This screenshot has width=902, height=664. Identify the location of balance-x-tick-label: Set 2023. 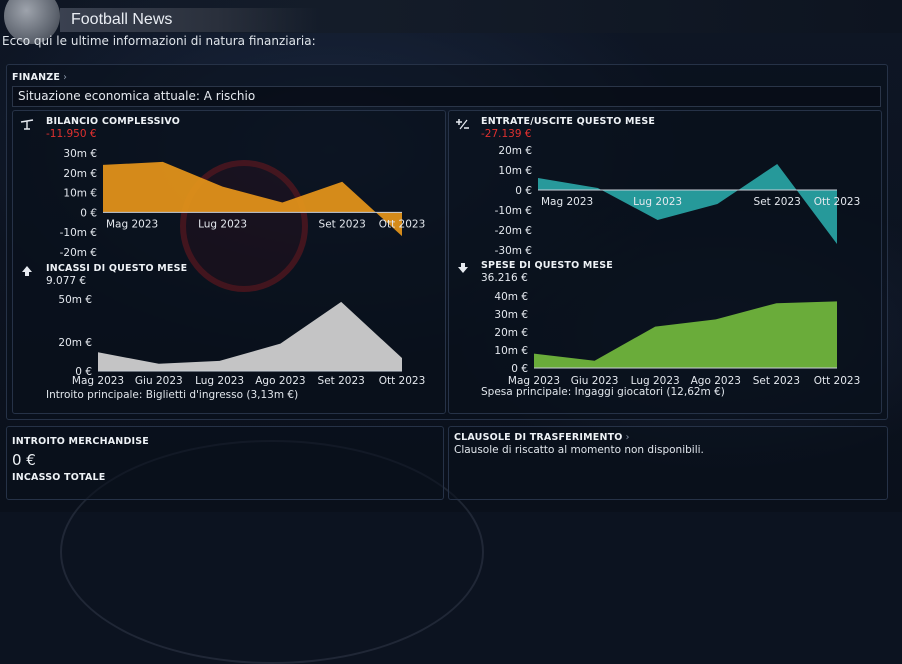
(342, 224).